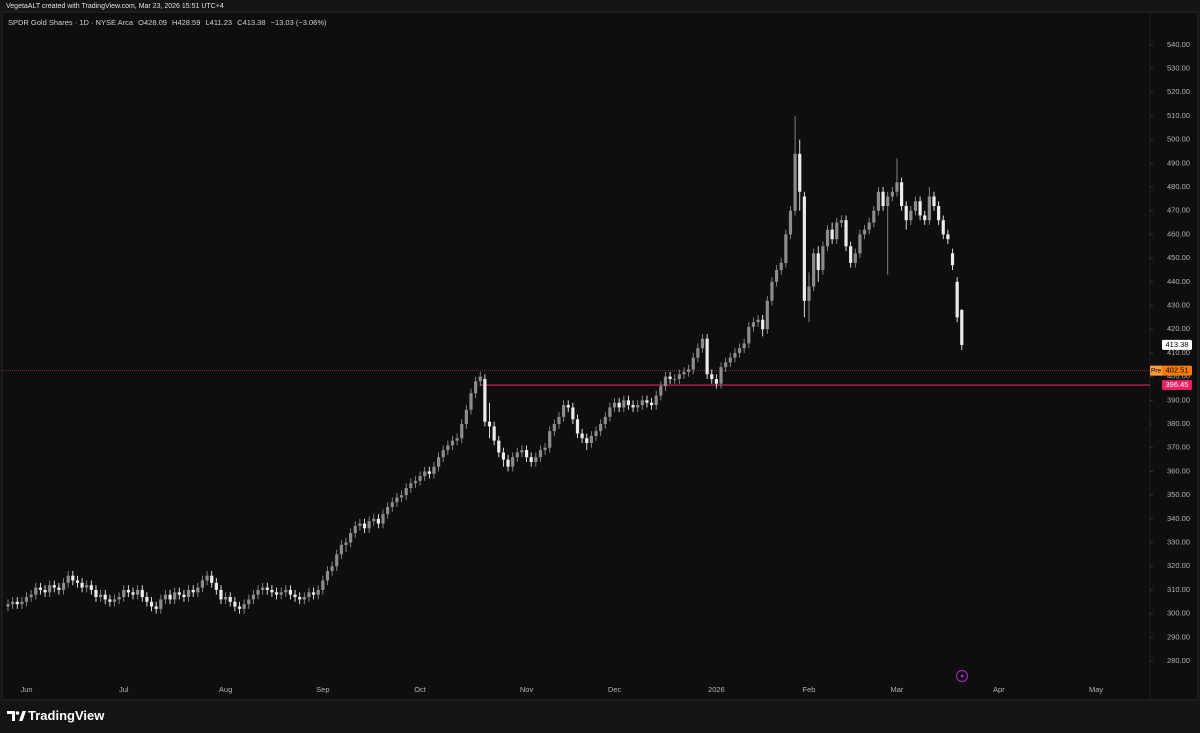  I want to click on premarket-label: 402.51, so click(1177, 370).